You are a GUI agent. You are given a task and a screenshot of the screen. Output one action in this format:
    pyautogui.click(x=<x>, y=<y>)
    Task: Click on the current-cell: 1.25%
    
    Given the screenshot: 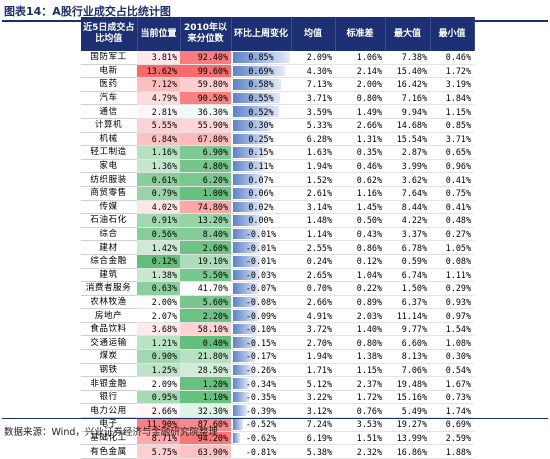 What is the action you would take?
    pyautogui.click(x=158, y=370)
    